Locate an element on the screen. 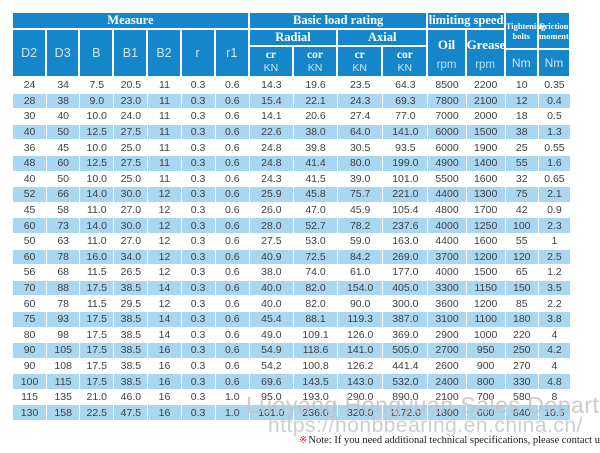  cell: 29.5 is located at coordinates (131, 304).